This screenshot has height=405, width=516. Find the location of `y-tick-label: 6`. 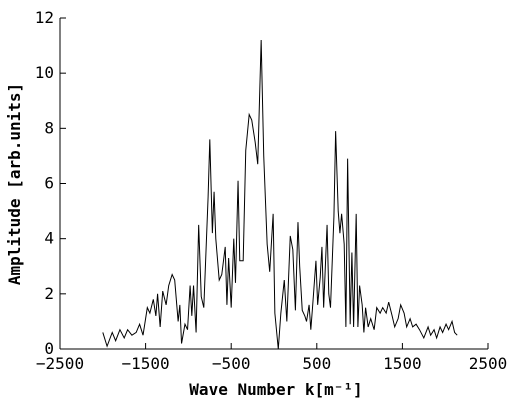

y-tick-label: 6 is located at coordinates (49, 183).